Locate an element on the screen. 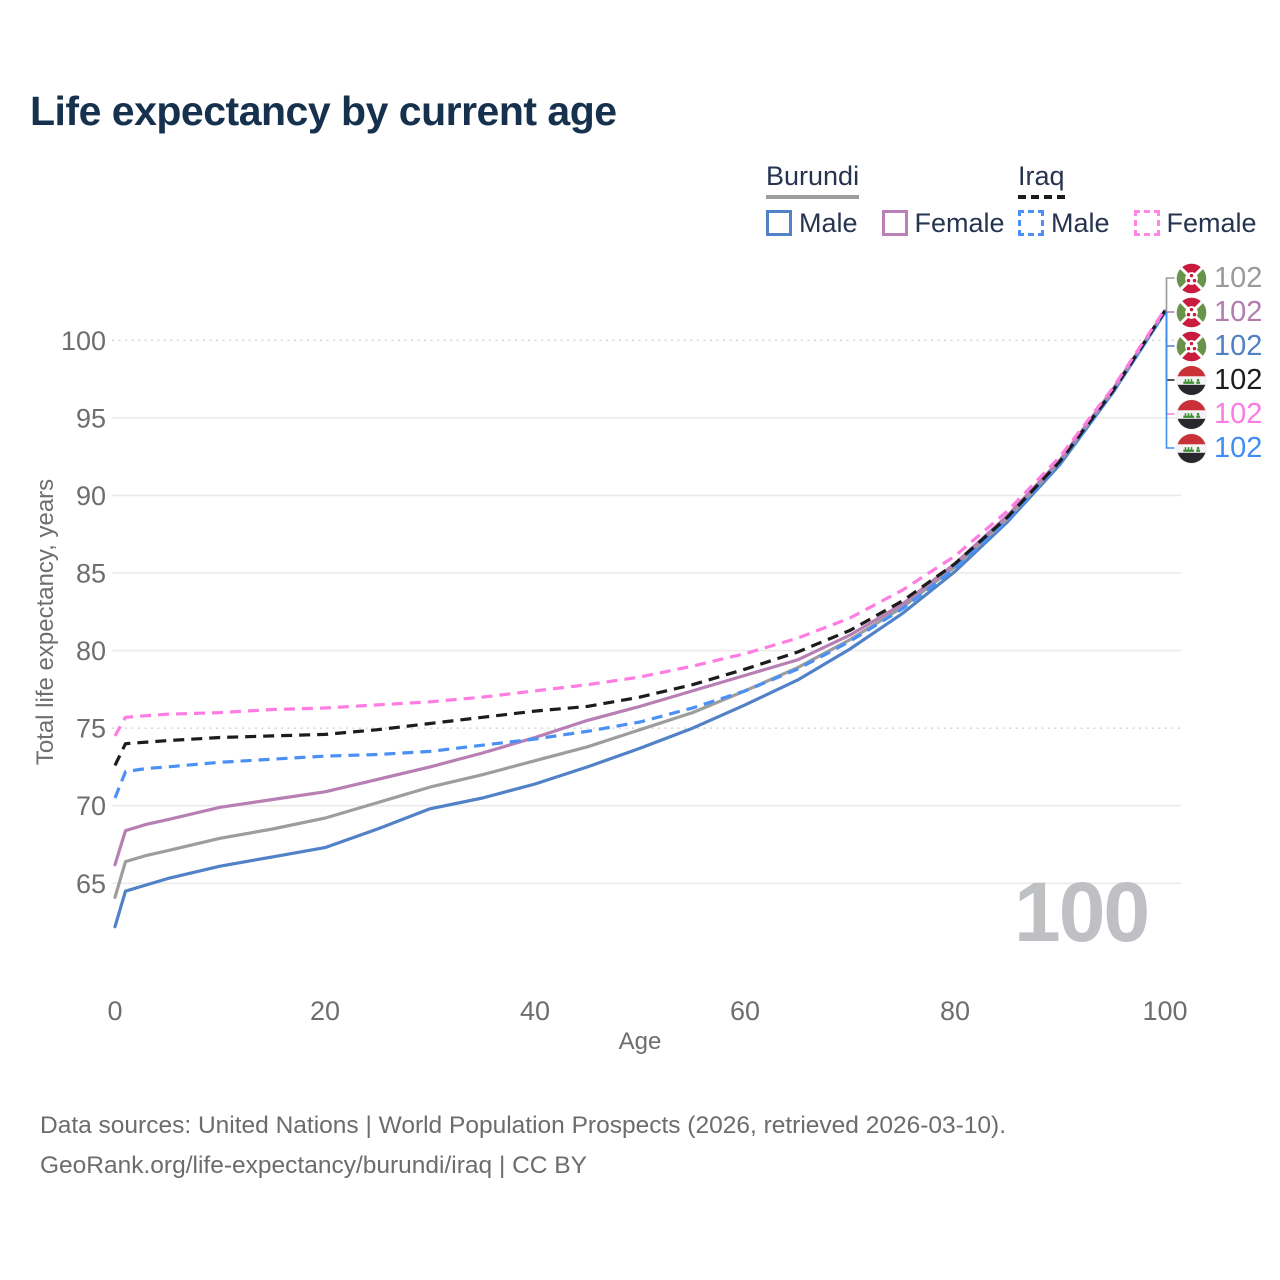  legend-items-burundi: Male Female is located at coordinates (885, 223).